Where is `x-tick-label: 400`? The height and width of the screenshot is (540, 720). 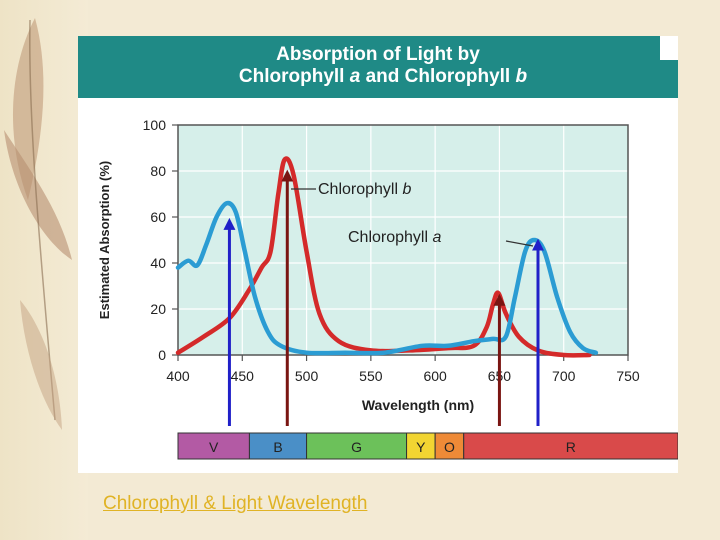 x-tick-label: 400 is located at coordinates (178, 376).